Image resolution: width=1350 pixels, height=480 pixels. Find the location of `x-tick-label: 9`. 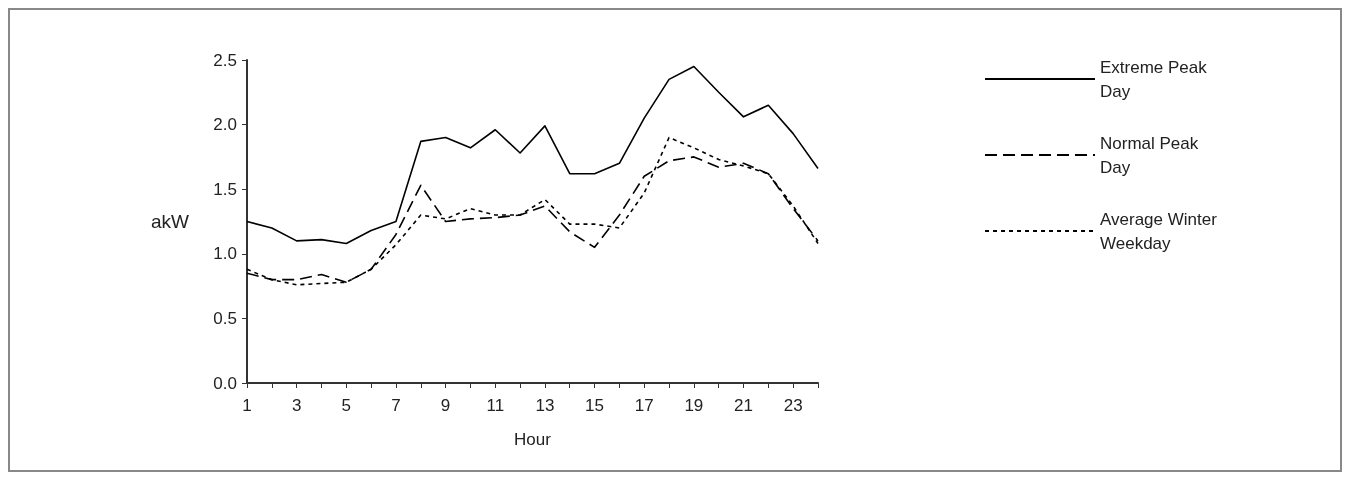

x-tick-label: 9 is located at coordinates (445, 405).